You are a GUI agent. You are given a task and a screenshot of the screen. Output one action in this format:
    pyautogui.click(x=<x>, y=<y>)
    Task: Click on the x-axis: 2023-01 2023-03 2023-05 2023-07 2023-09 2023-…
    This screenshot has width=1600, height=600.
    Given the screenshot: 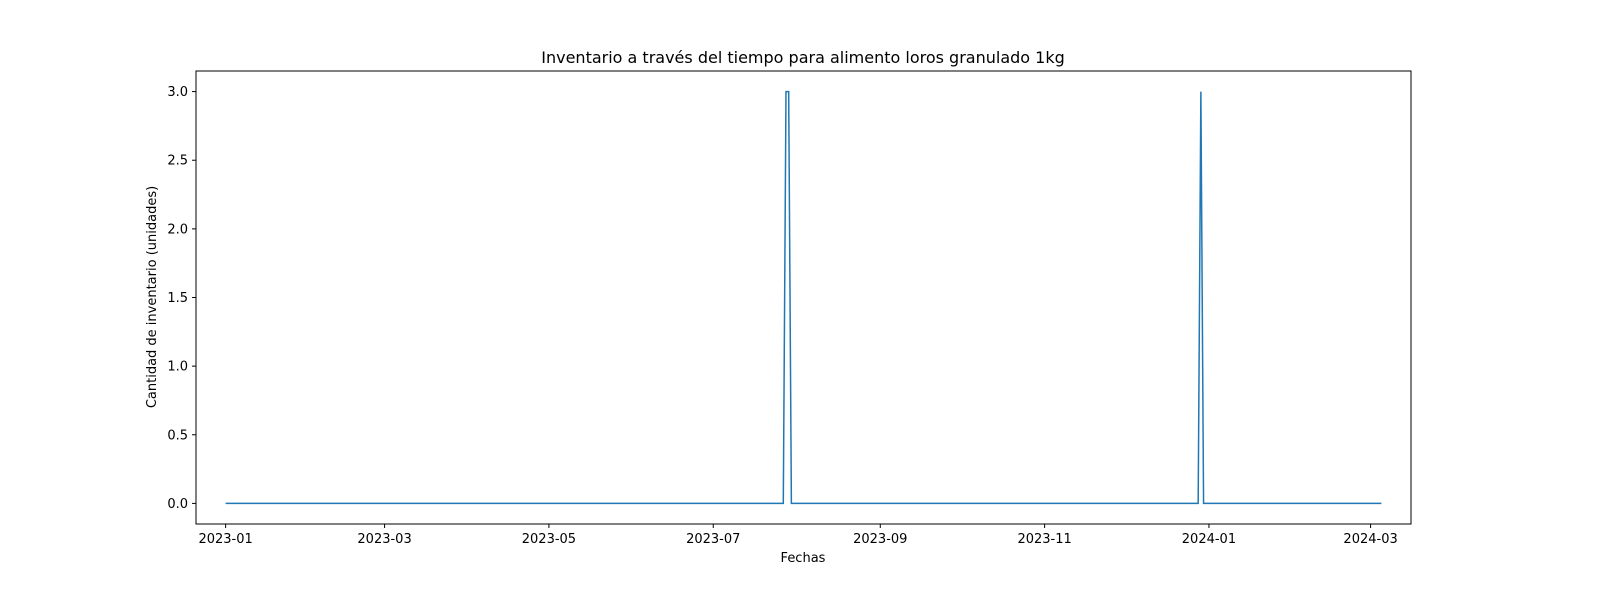 What is the action you would take?
    pyautogui.click(x=798, y=535)
    